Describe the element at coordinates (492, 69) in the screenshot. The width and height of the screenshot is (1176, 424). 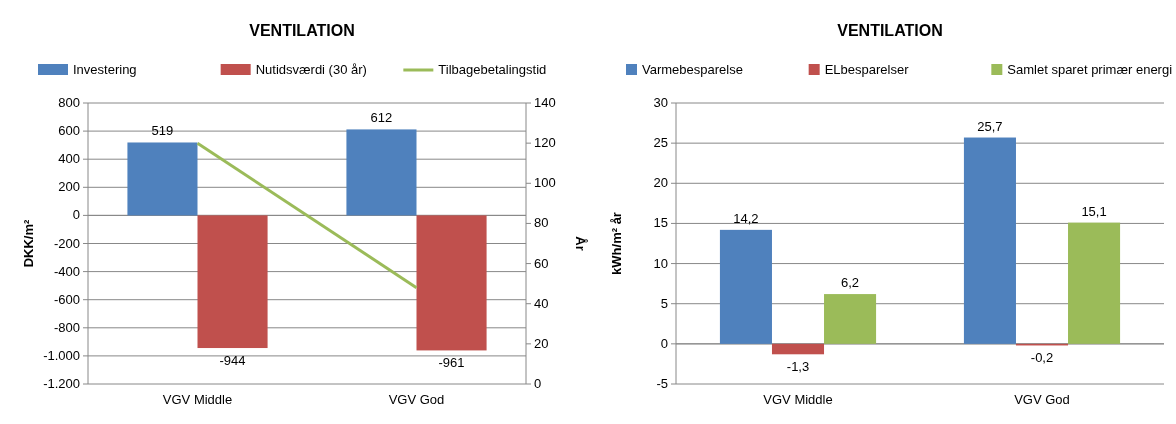
I see `legend-label: Tilbagebetalingstid` at that location.